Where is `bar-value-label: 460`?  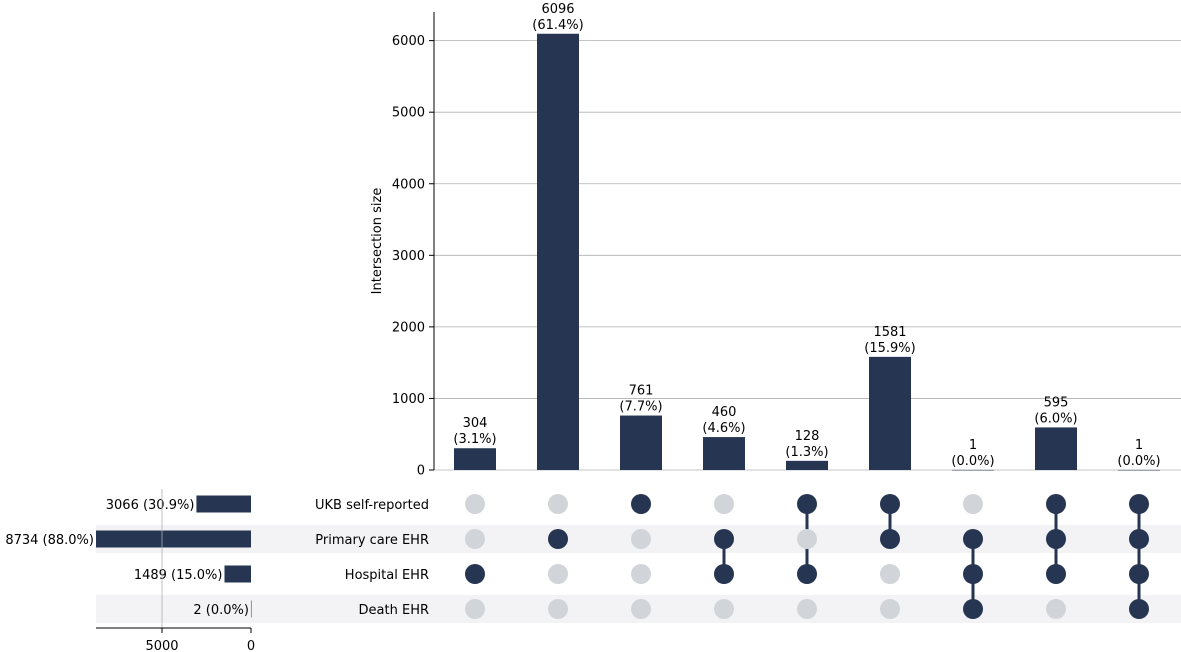 bar-value-label: 460 is located at coordinates (724, 412).